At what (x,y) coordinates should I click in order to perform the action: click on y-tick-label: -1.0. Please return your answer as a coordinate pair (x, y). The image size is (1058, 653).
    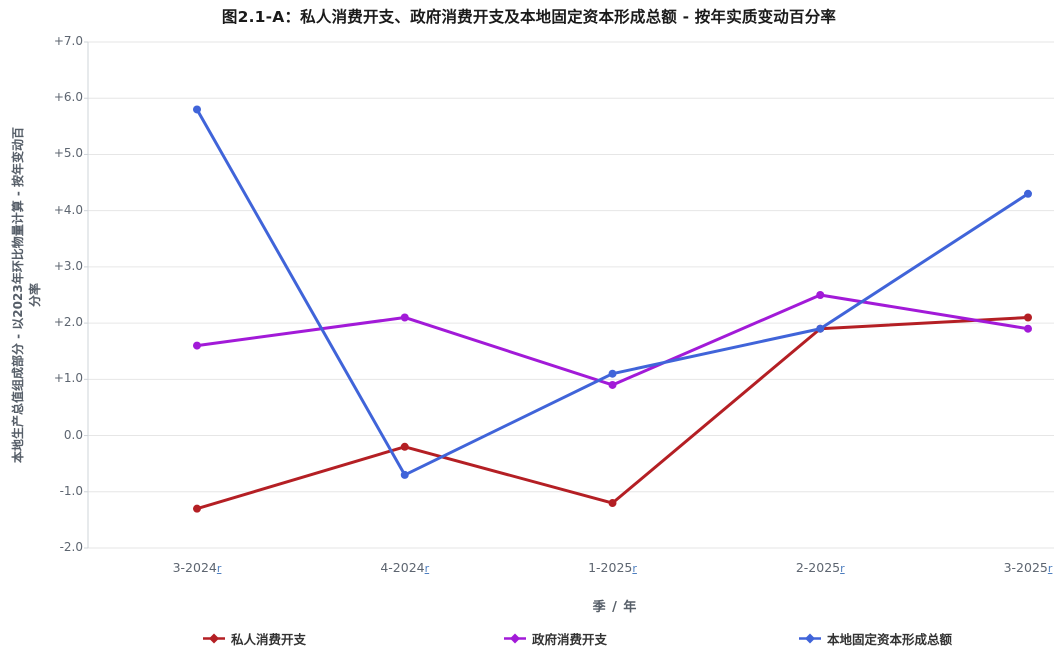
    Looking at the image, I should click on (71, 490).